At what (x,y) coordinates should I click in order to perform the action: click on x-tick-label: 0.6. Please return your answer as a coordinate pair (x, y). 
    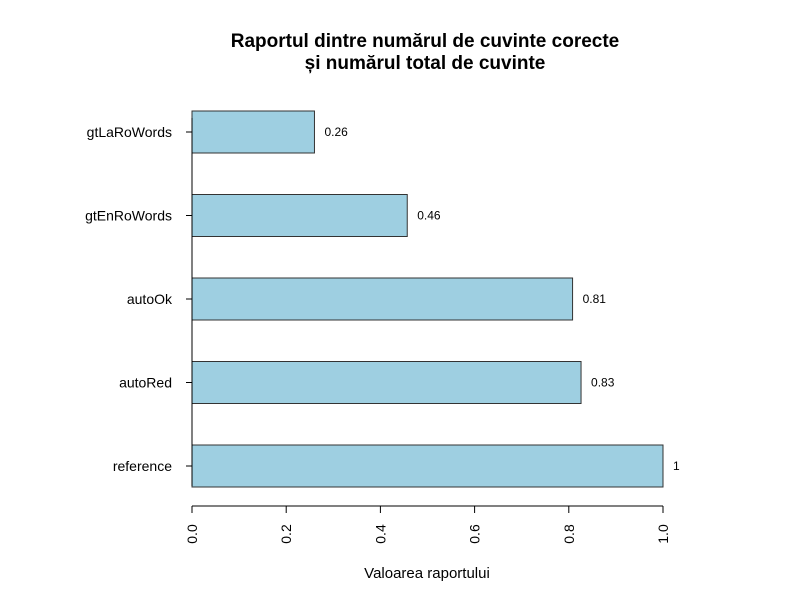
    Looking at the image, I should click on (475, 534).